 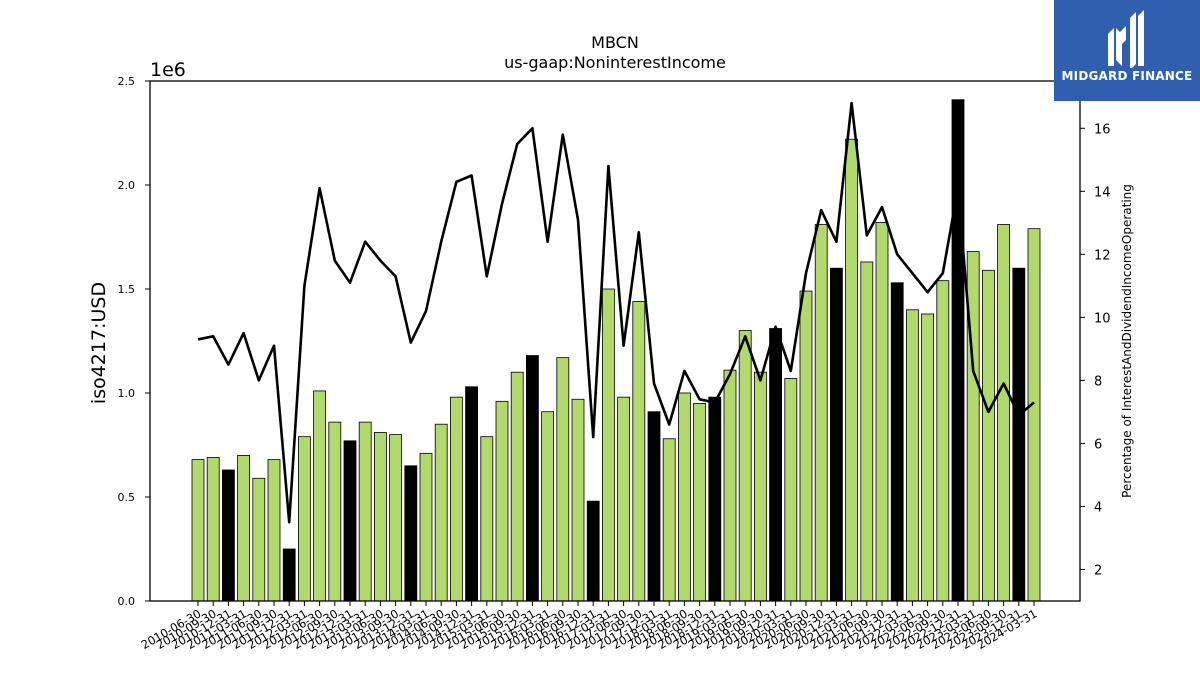 What do you see at coordinates (615, 42) in the screenshot?
I see `chart-title: MBCN` at bounding box center [615, 42].